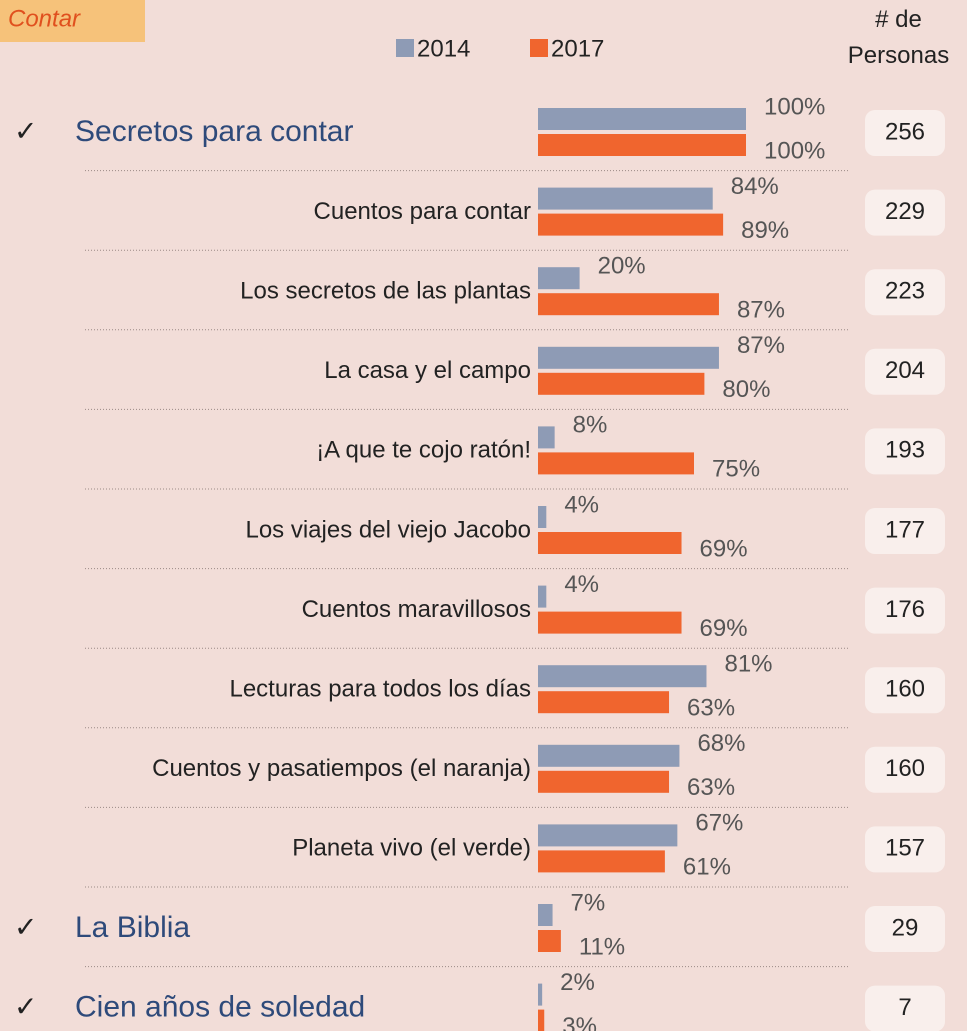 The width and height of the screenshot is (967, 1031). I want to click on value-label: 11%, so click(602, 946).